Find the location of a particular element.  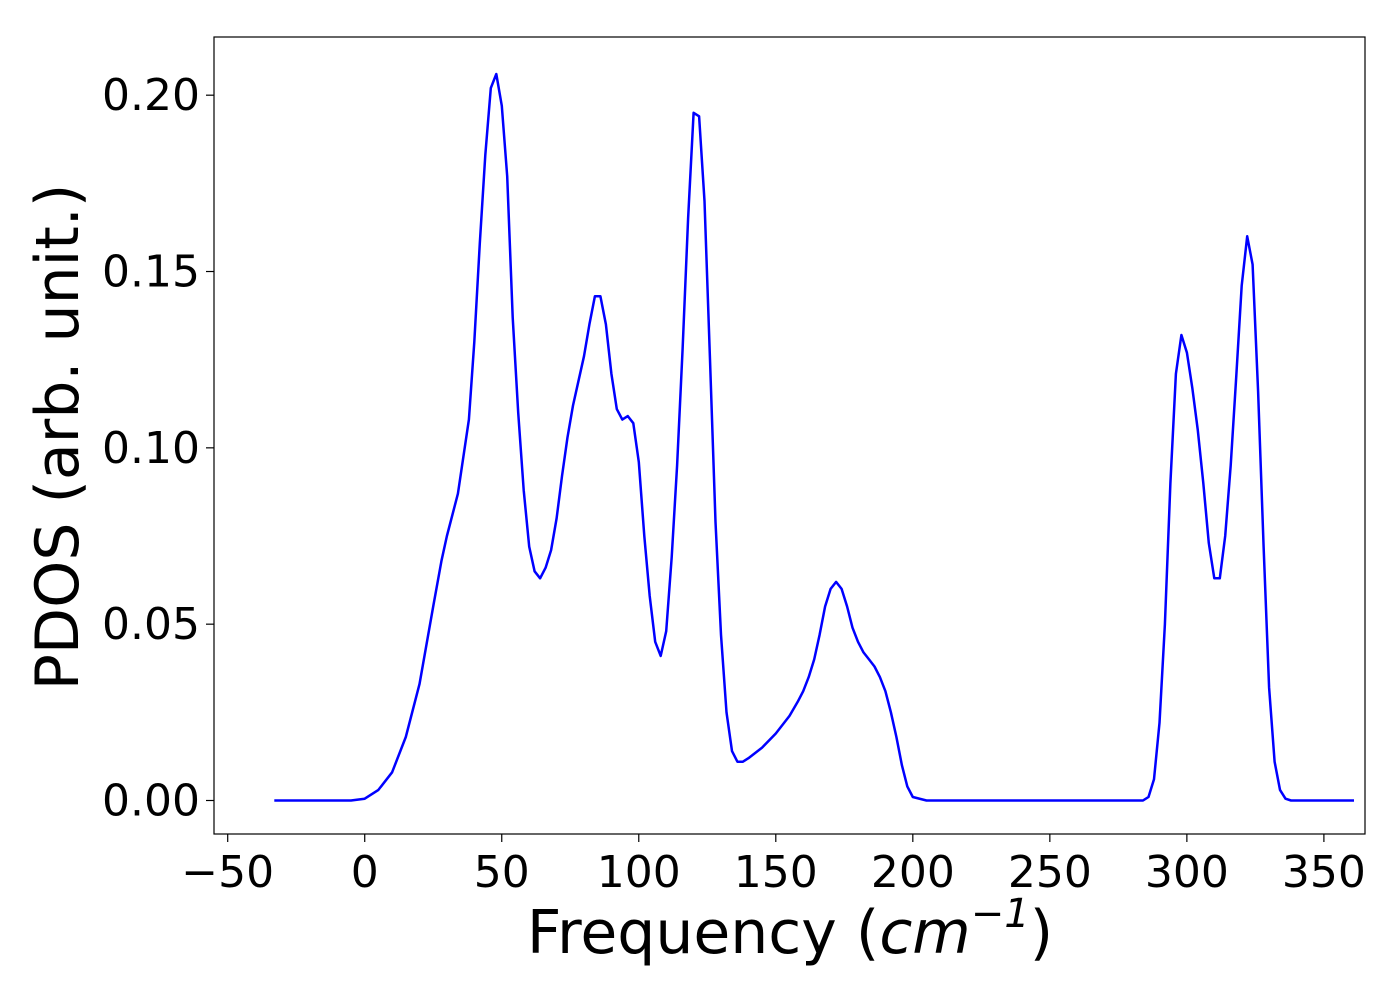

x-tick-label: 0 is located at coordinates (365, 872).